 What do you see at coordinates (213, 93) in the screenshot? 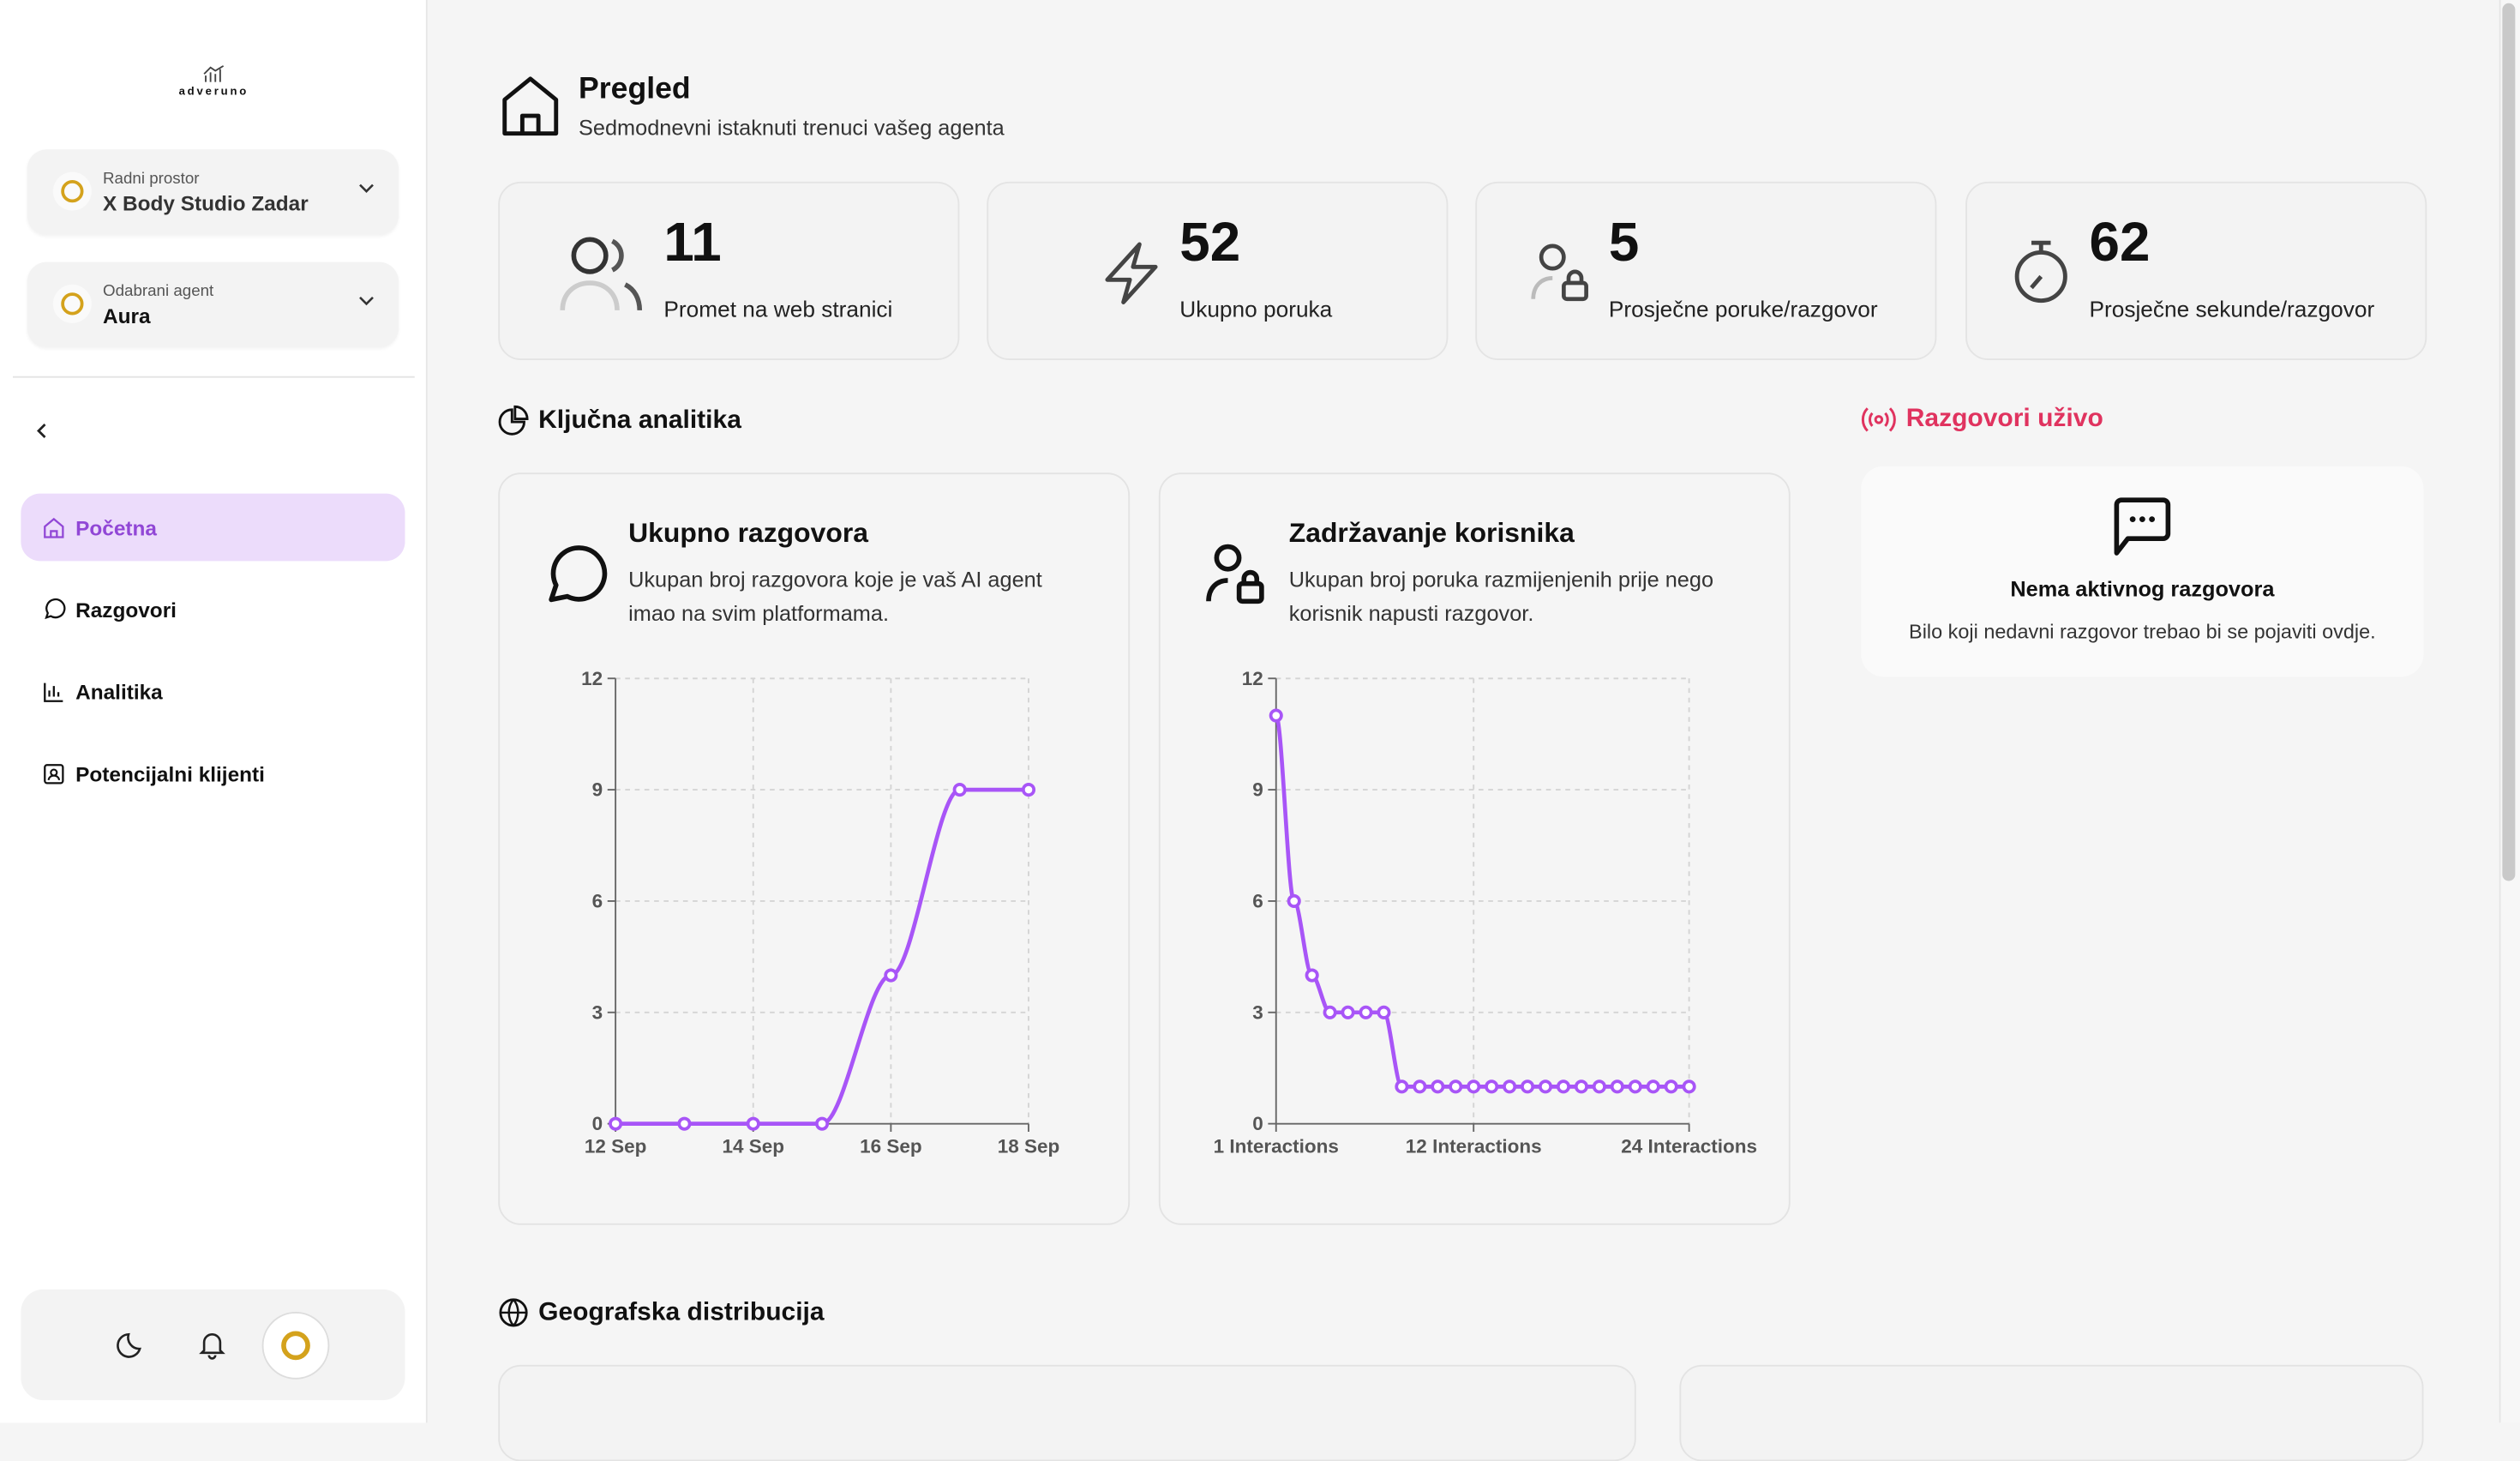
I see `logo-text: adveruno` at bounding box center [213, 93].